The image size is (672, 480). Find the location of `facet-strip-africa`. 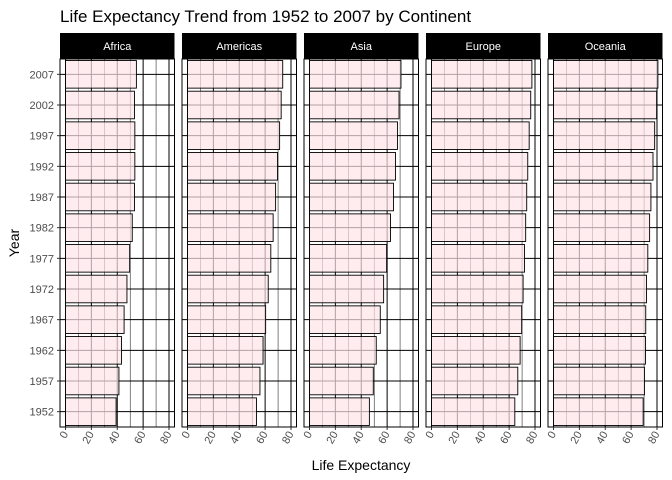

facet-strip-africa is located at coordinates (117, 46).